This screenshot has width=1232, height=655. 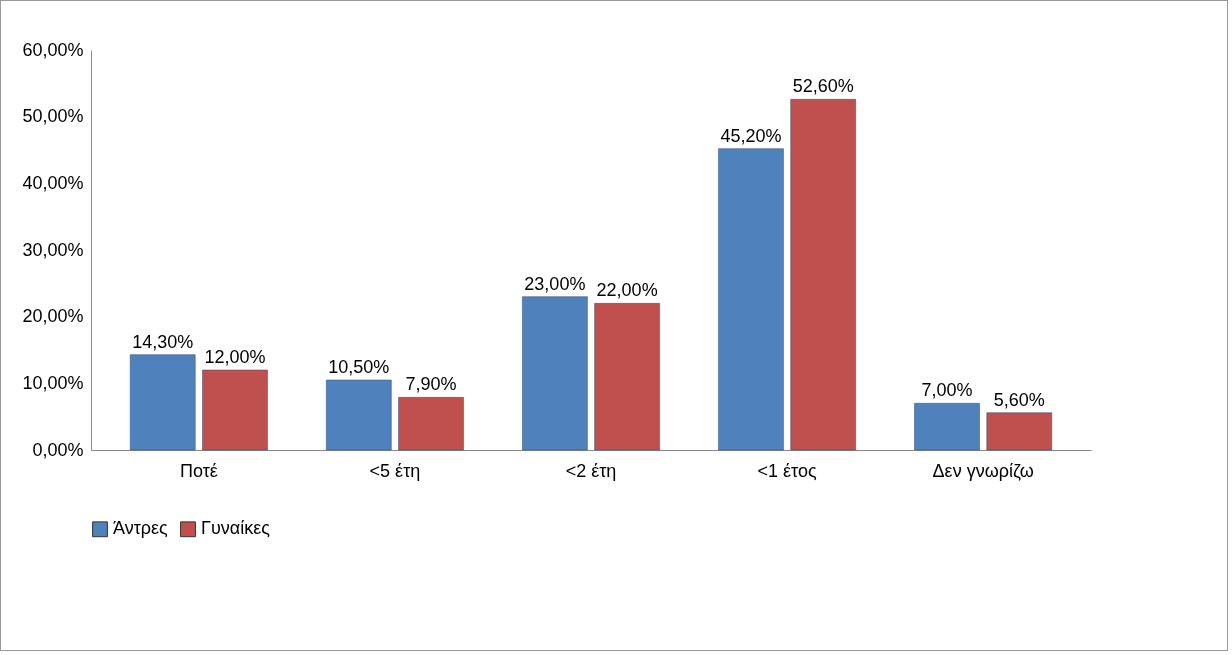 What do you see at coordinates (751, 135) in the screenshot?
I see `data-label: 45,20%` at bounding box center [751, 135].